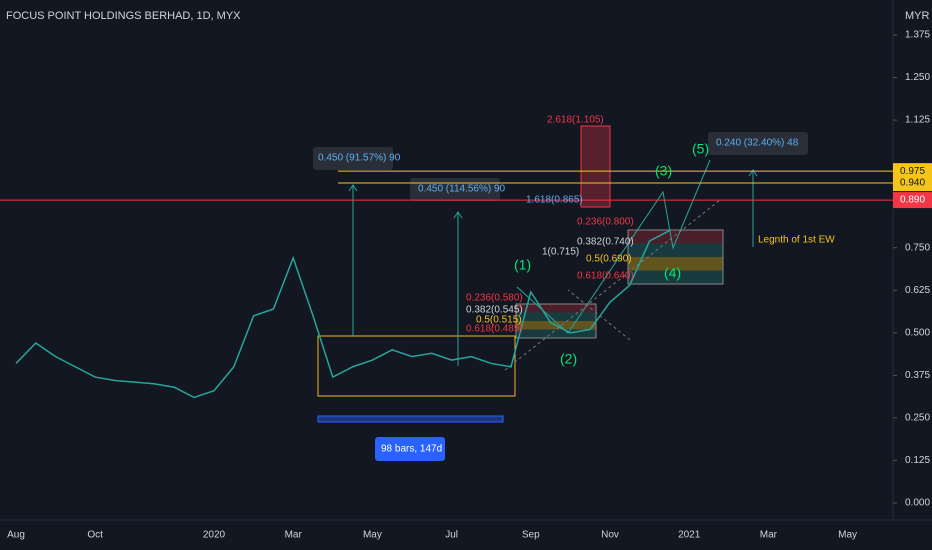 The height and width of the screenshot is (550, 932). What do you see at coordinates (917, 16) in the screenshot?
I see `currency: MYR` at bounding box center [917, 16].